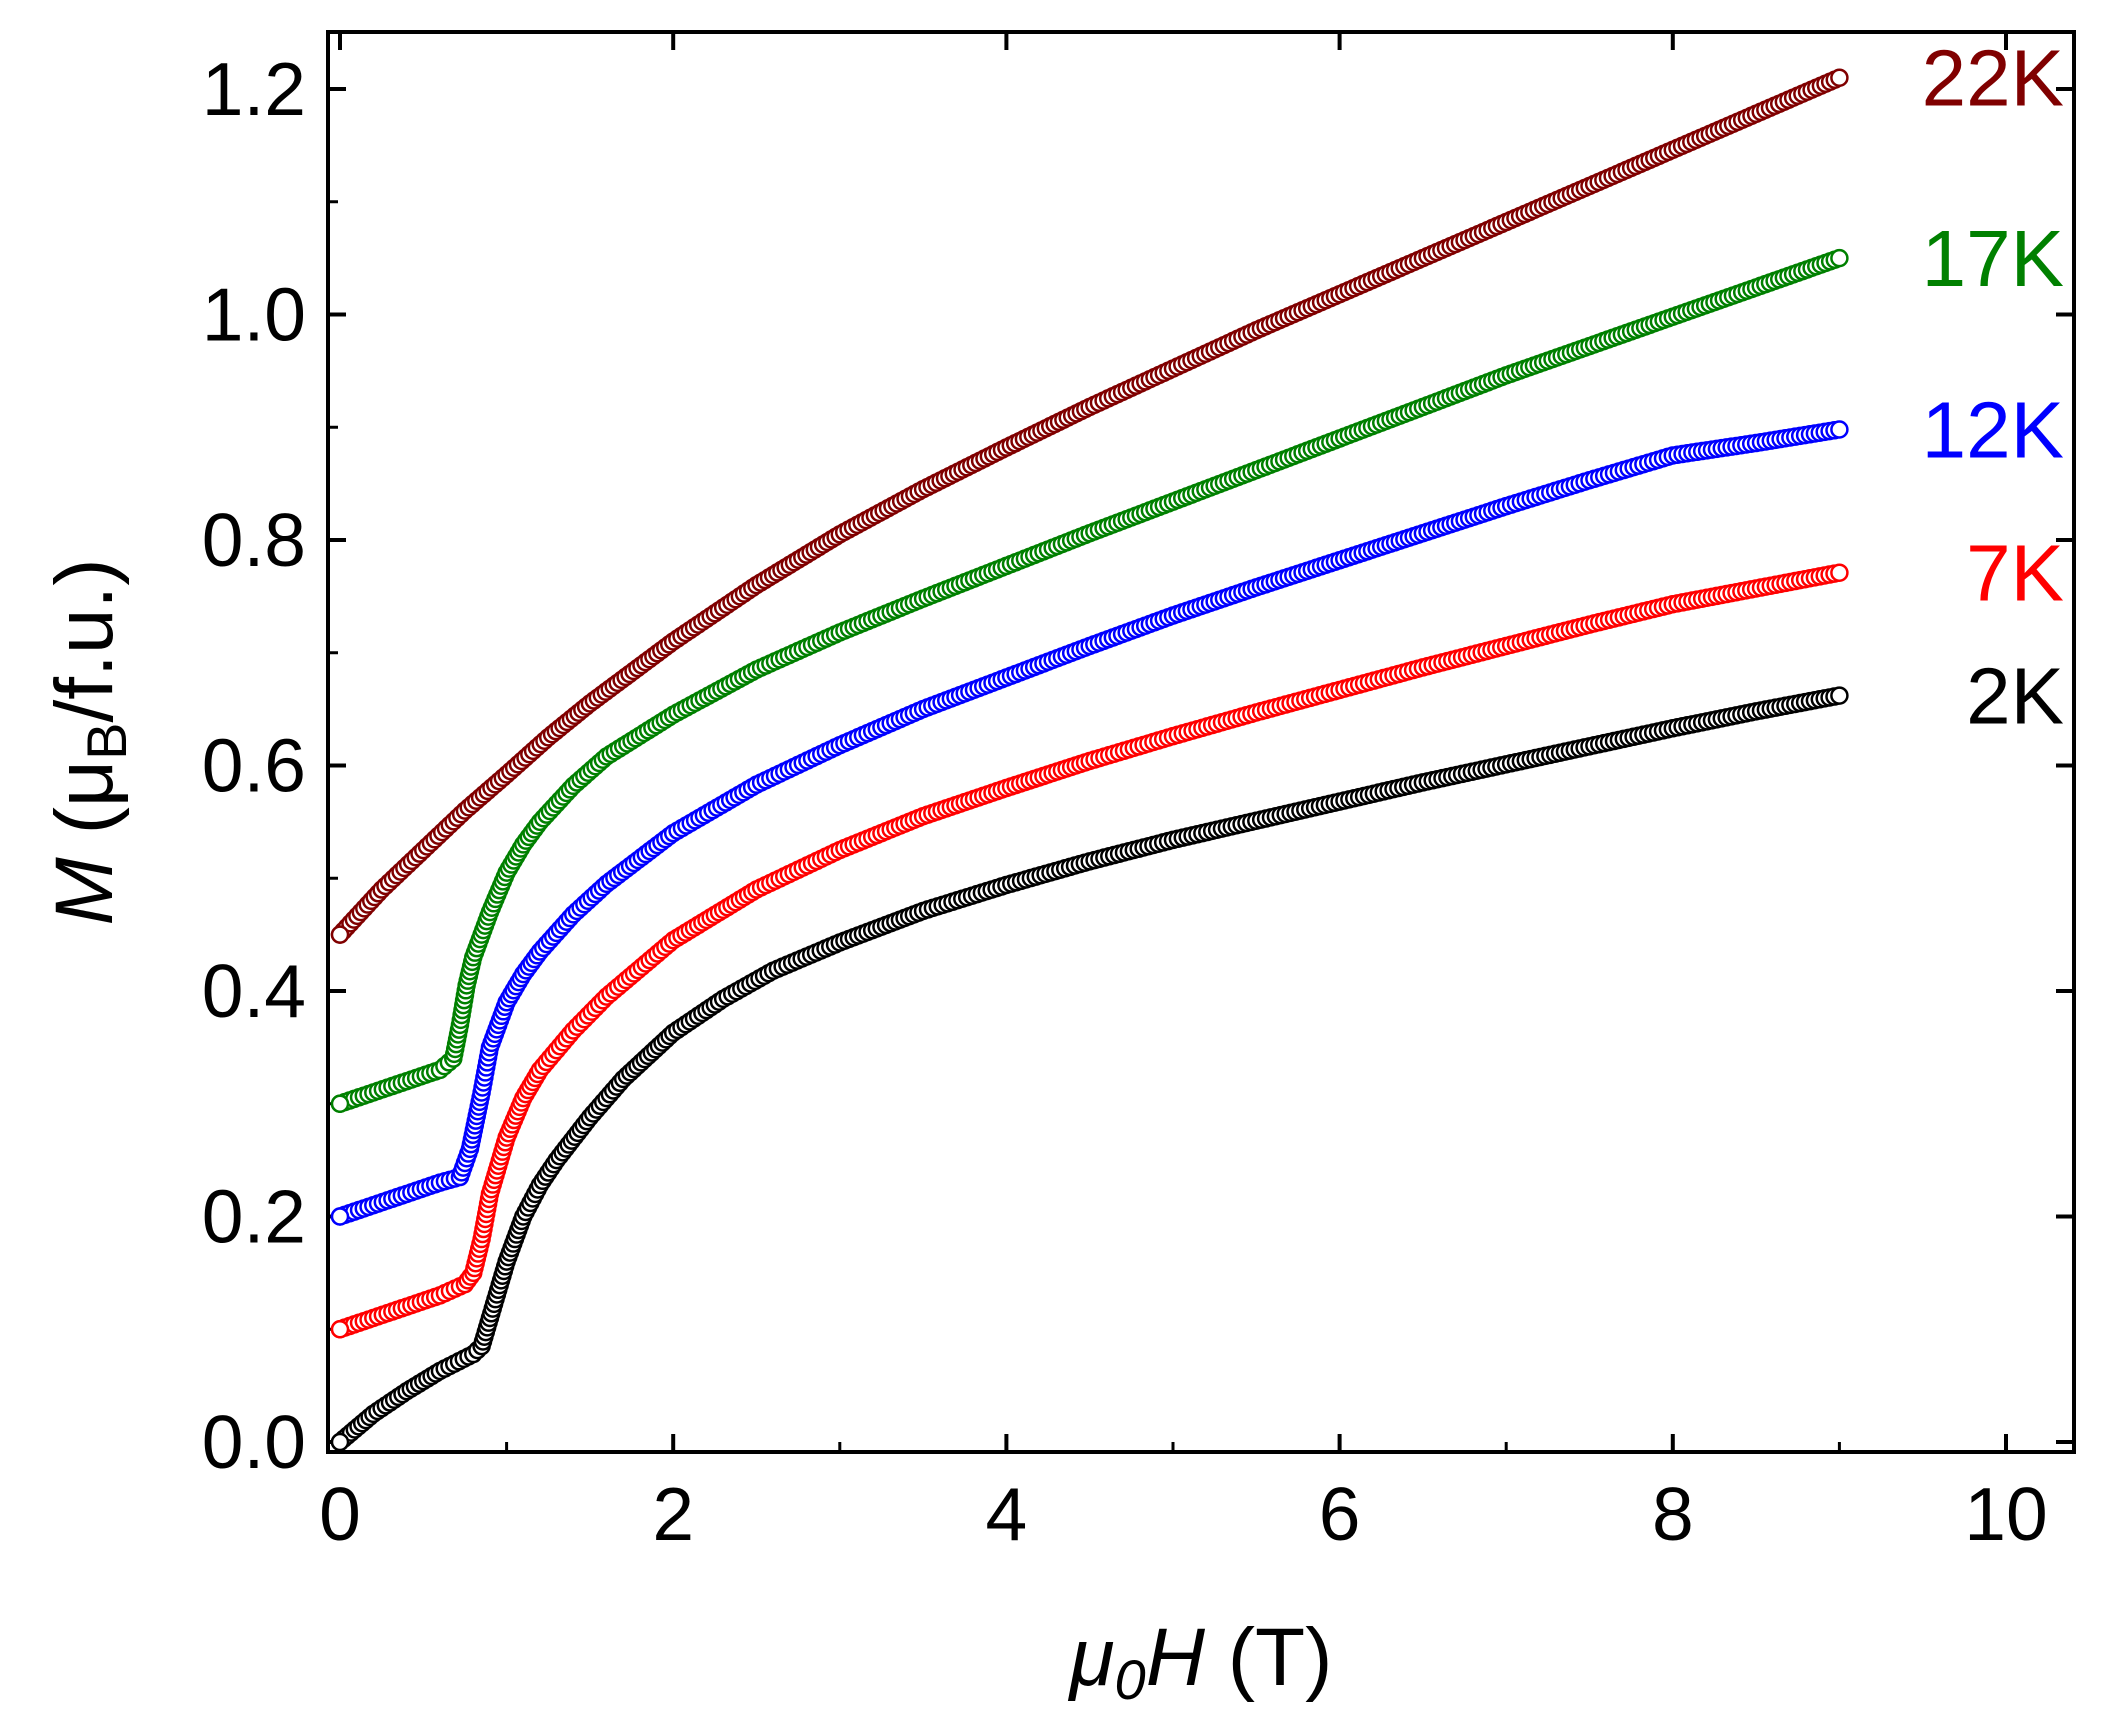  Describe the element at coordinates (254, 1217) in the screenshot. I see `y-tick-label: 0.2` at that location.